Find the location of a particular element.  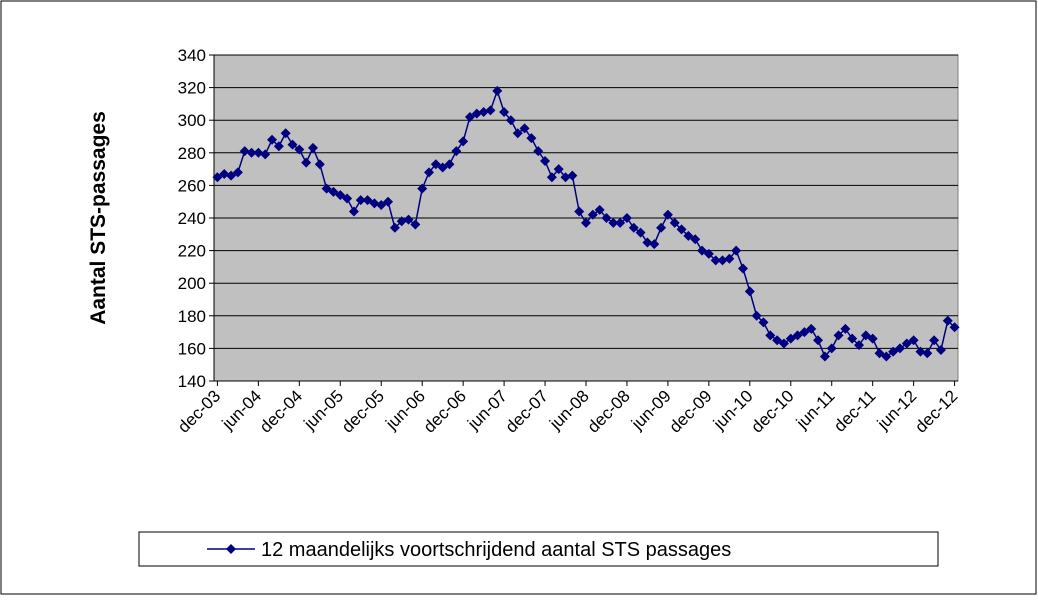

y-tick-label: 200 is located at coordinates (192, 283).